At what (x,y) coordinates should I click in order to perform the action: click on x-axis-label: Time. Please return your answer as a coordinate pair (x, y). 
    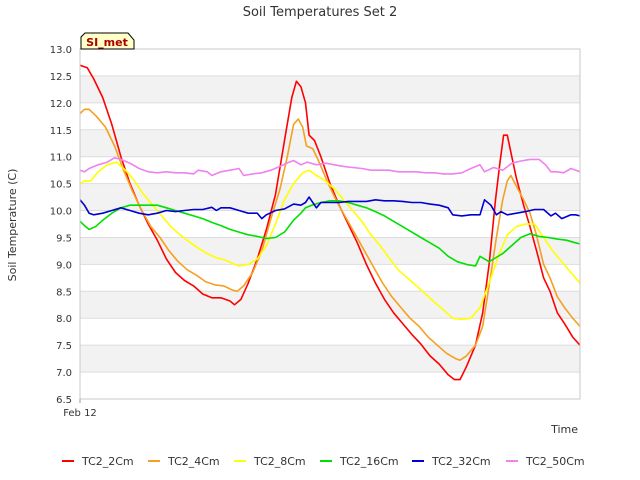
    Looking at the image, I should click on (564, 429).